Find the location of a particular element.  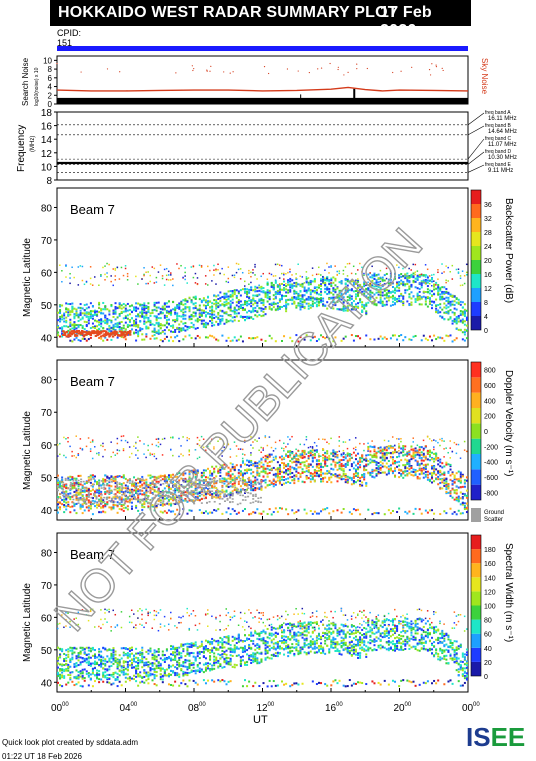

sky-noise-point is located at coordinates (338, 69).